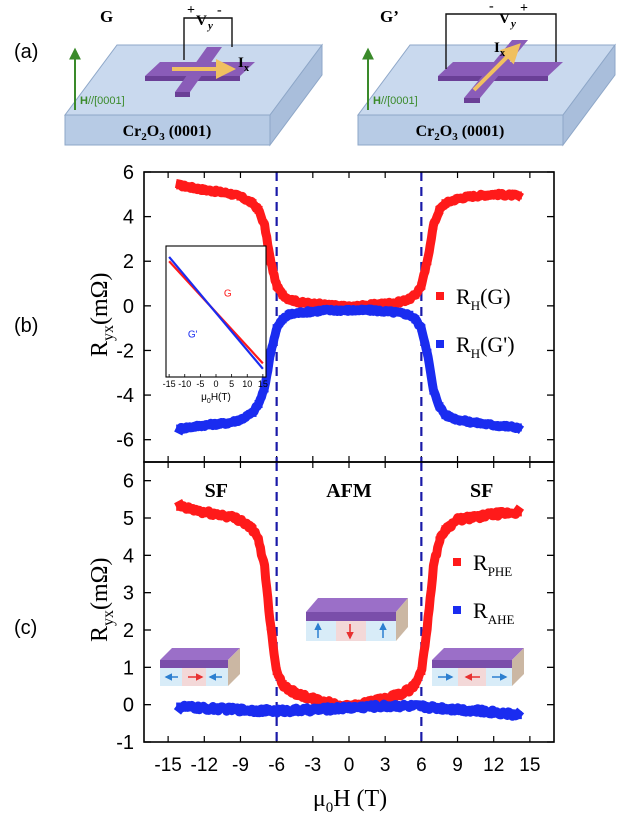  What do you see at coordinates (128, 594) in the screenshot?
I see `y-tick-label: 3` at bounding box center [128, 594].